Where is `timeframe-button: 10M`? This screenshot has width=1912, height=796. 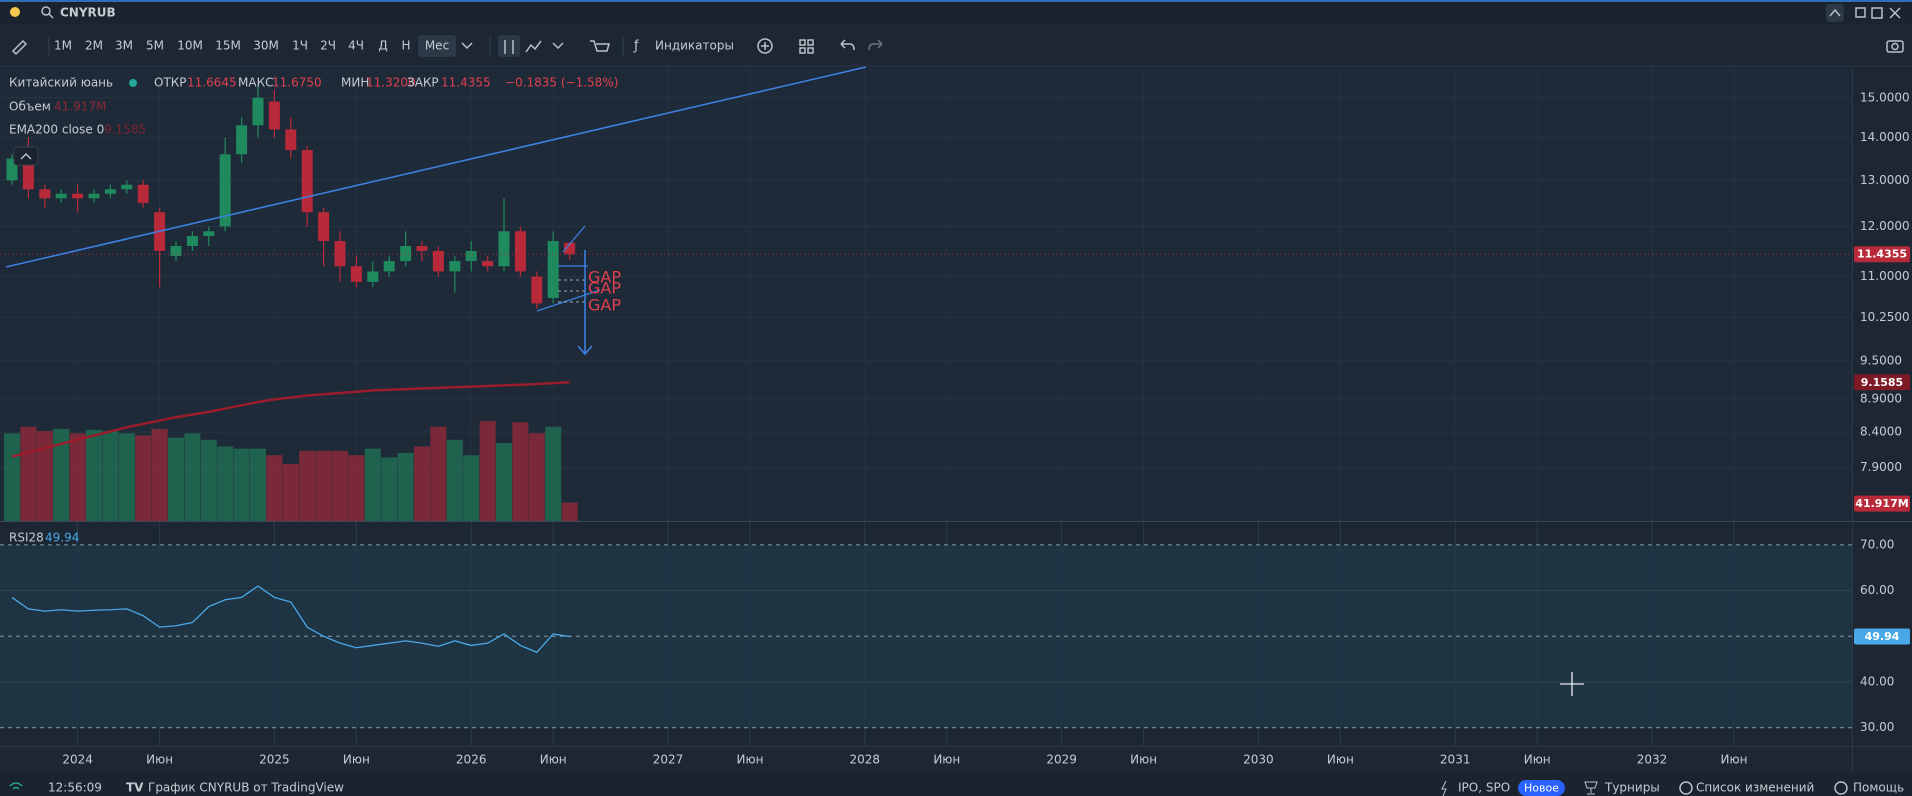 timeframe-button: 10M is located at coordinates (190, 46).